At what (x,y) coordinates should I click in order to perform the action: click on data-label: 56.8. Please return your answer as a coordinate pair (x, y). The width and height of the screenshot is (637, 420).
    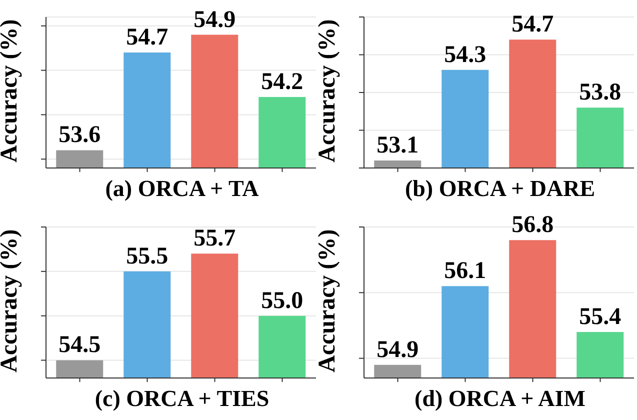
    Looking at the image, I should click on (533, 225).